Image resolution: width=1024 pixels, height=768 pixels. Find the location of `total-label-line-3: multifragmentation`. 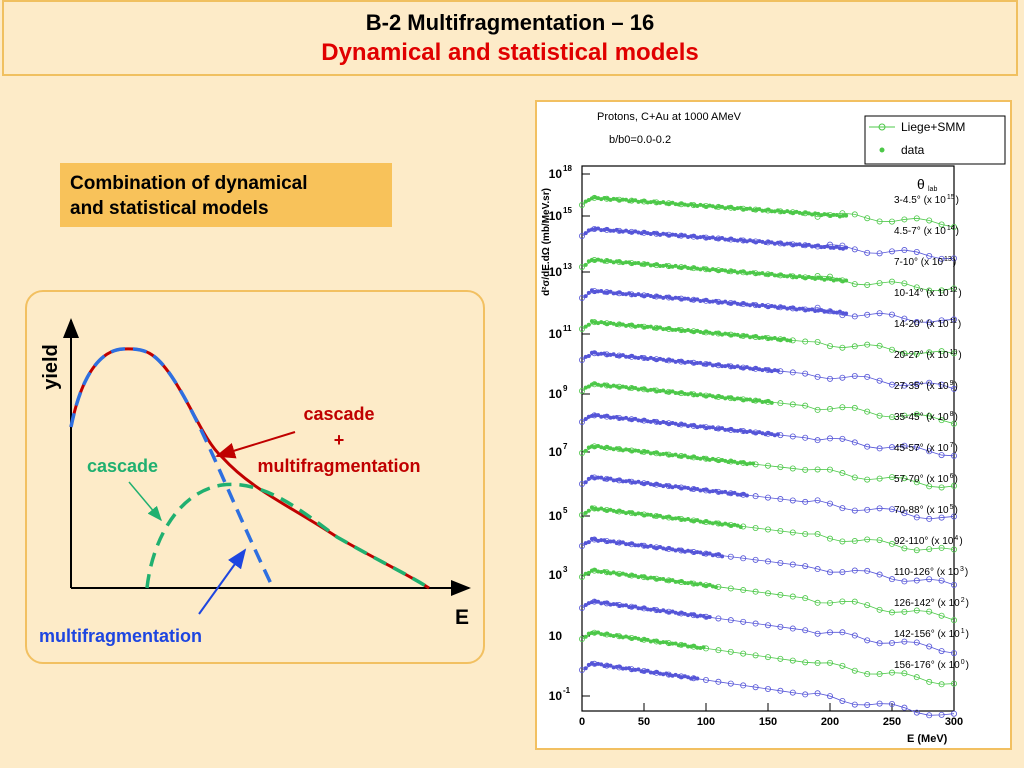

total-label-line-3: multifragmentation is located at coordinates (338, 466).